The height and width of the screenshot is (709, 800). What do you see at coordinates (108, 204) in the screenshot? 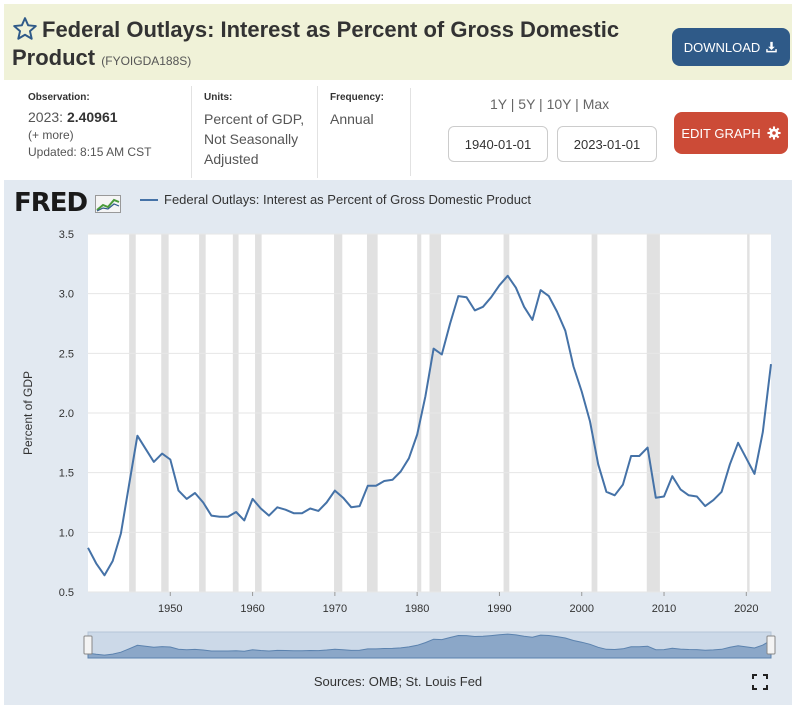
I see `fred-logo-chart-icon` at bounding box center [108, 204].